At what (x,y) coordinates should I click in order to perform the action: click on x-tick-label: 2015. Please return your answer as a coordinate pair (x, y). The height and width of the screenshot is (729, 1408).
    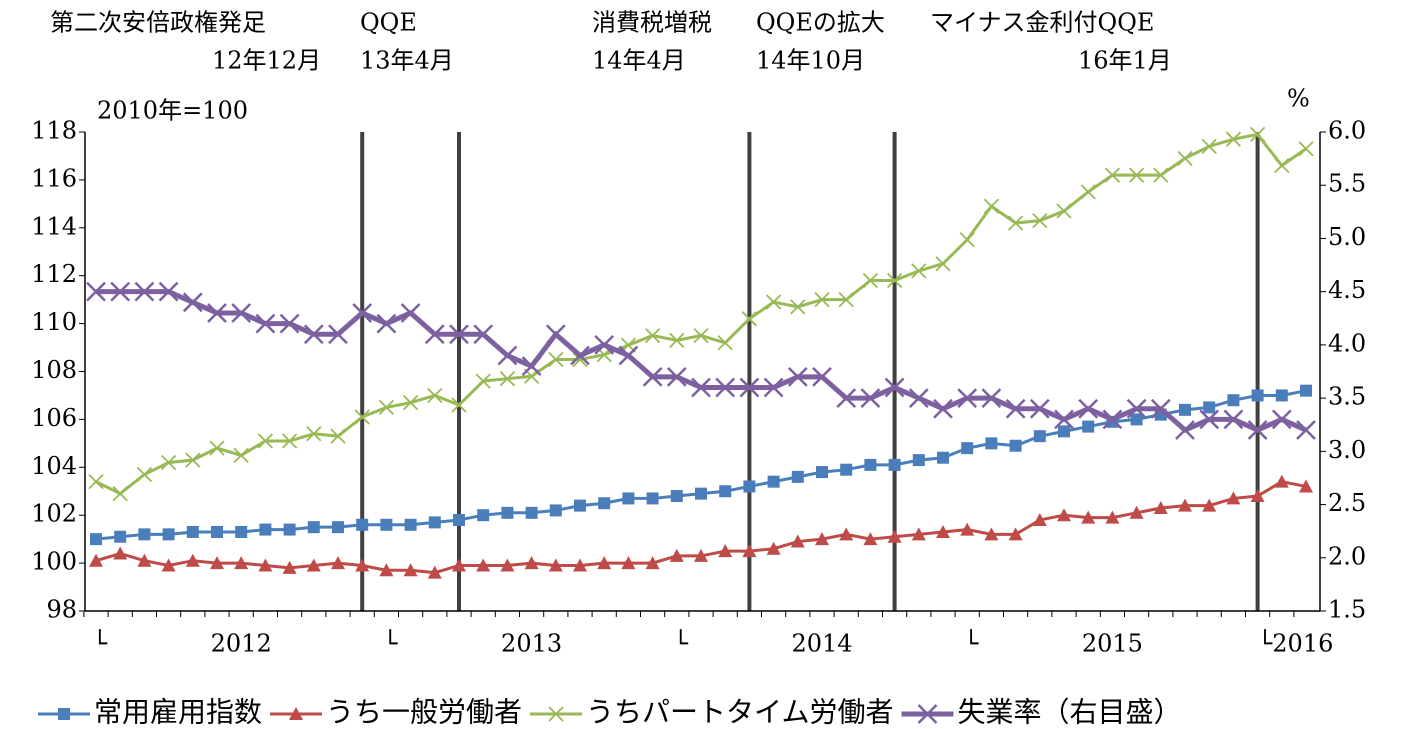
    Looking at the image, I should click on (1112, 644).